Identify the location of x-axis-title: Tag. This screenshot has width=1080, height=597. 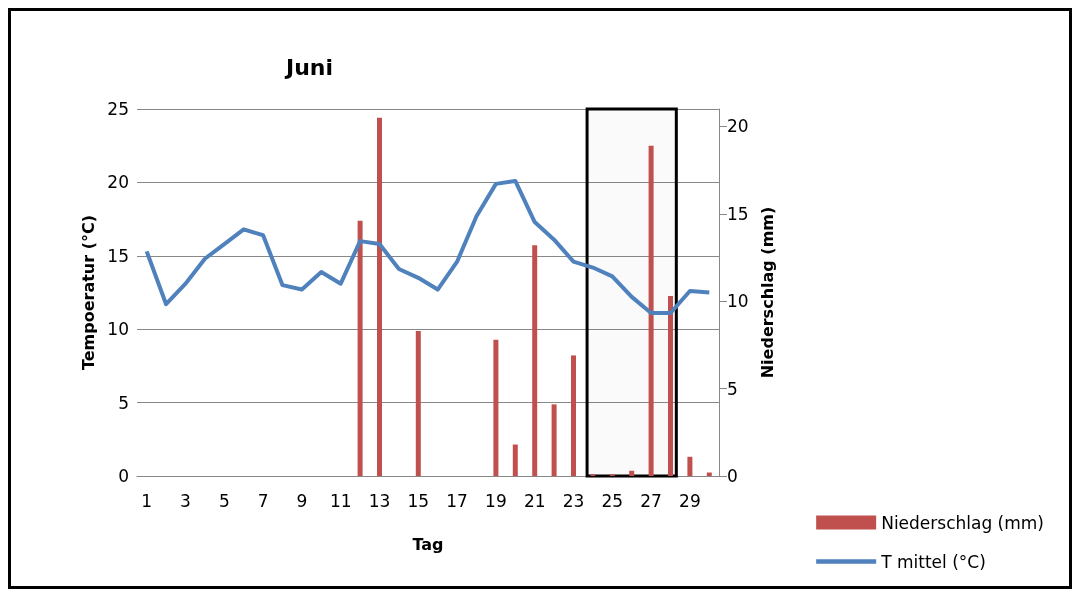
(428, 544).